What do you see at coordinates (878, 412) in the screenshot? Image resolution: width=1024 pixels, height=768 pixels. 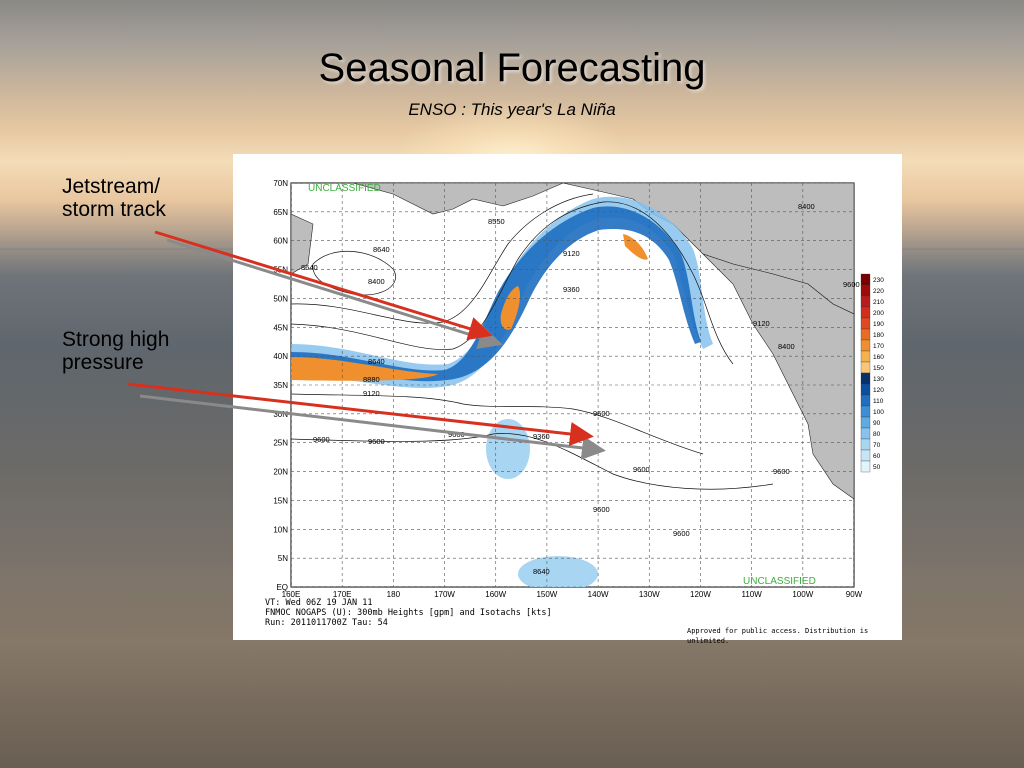 I see `legend-value: 100` at bounding box center [878, 412].